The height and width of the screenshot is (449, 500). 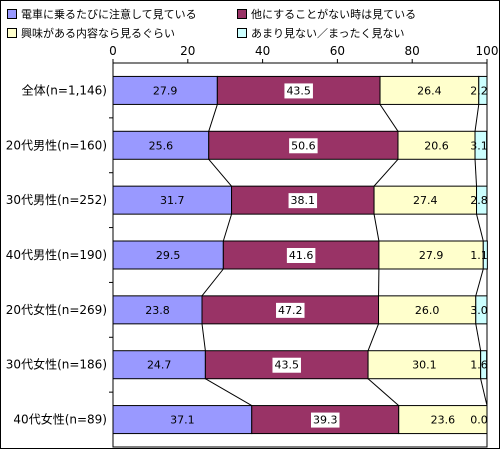 I want to click on category-label: 30代男性(n=252), so click(x=56, y=200).